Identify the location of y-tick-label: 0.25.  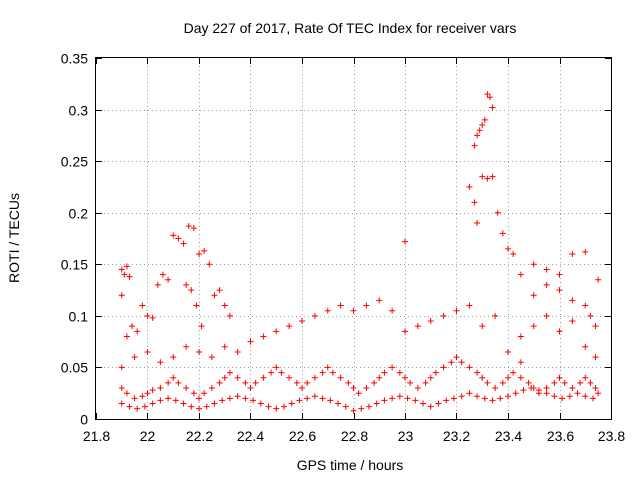
(74, 162).